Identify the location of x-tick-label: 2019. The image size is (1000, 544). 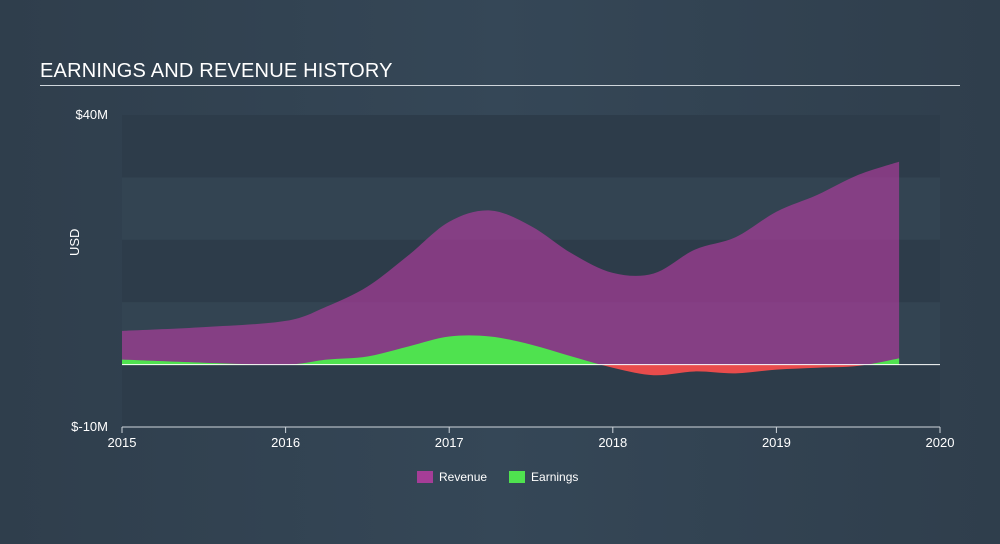
(776, 442).